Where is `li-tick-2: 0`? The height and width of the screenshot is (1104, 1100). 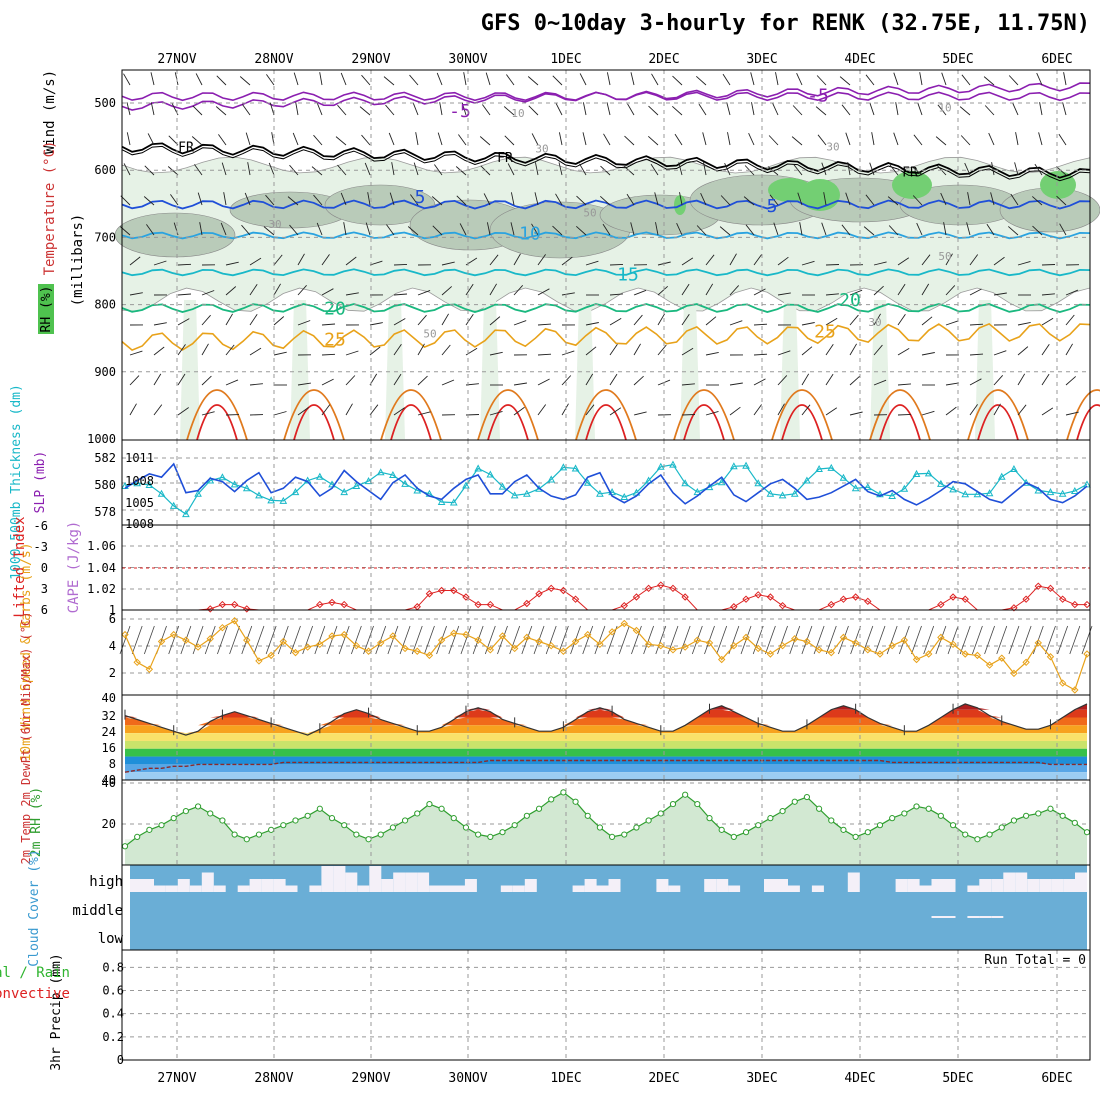
li-tick-2: 0 is located at coordinates (44, 568).